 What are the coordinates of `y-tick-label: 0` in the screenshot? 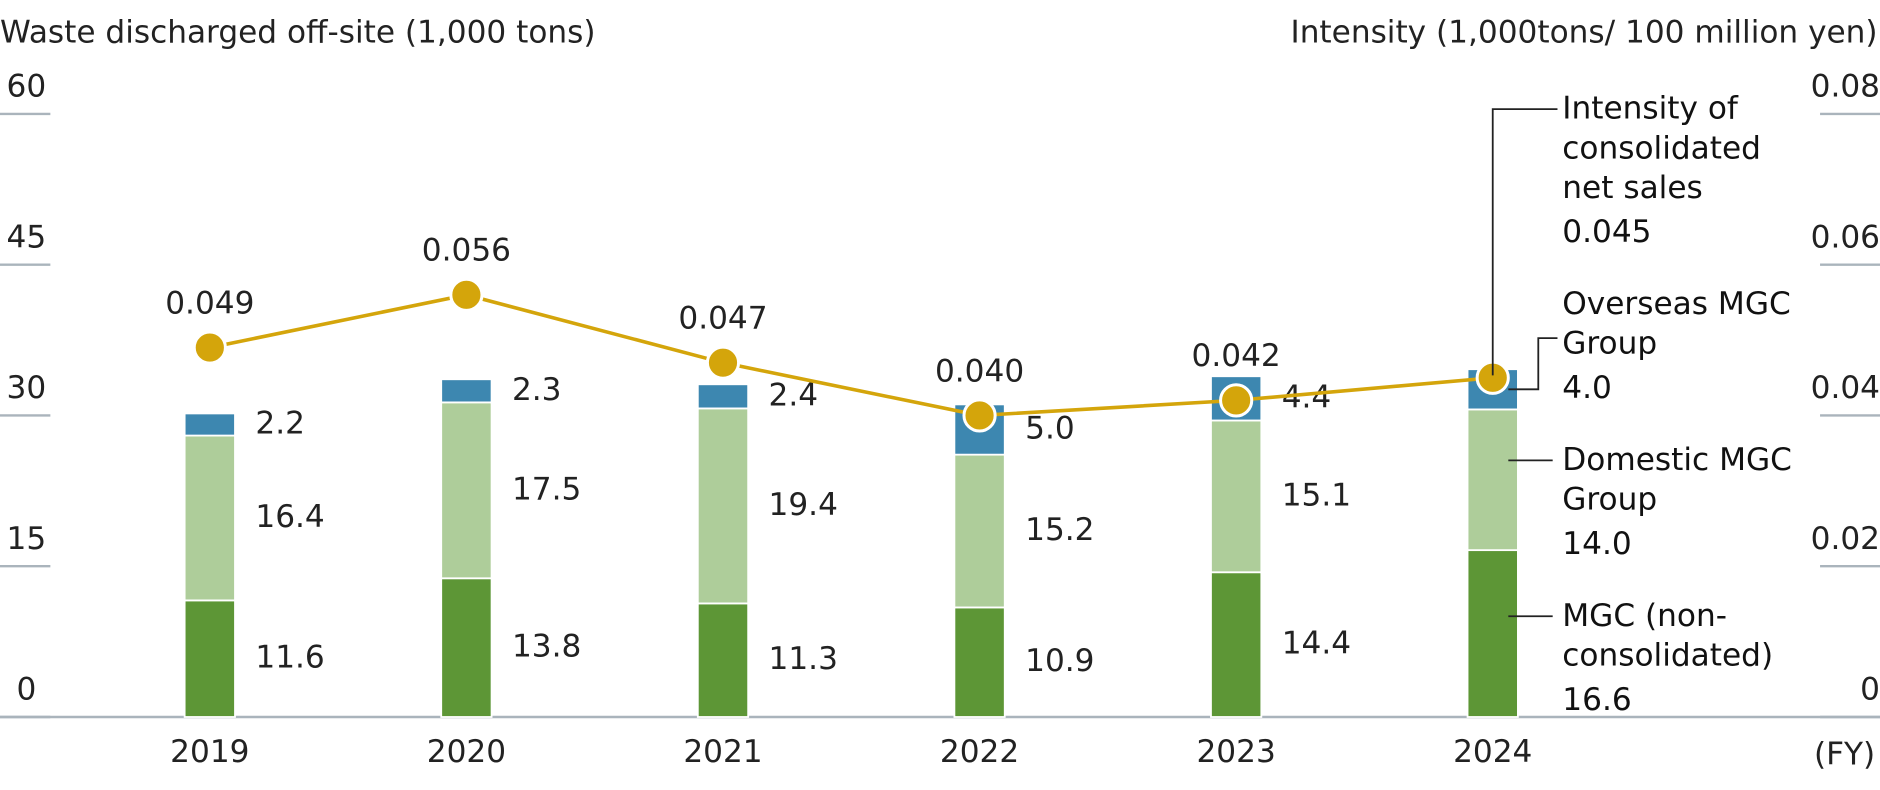 It's located at (26, 690).